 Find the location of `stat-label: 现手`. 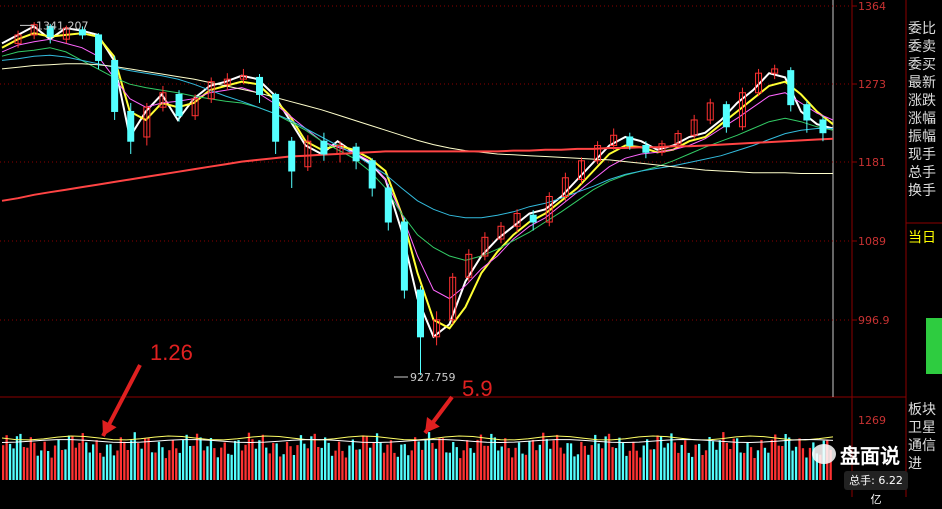

stat-label: 现手 is located at coordinates (922, 155).